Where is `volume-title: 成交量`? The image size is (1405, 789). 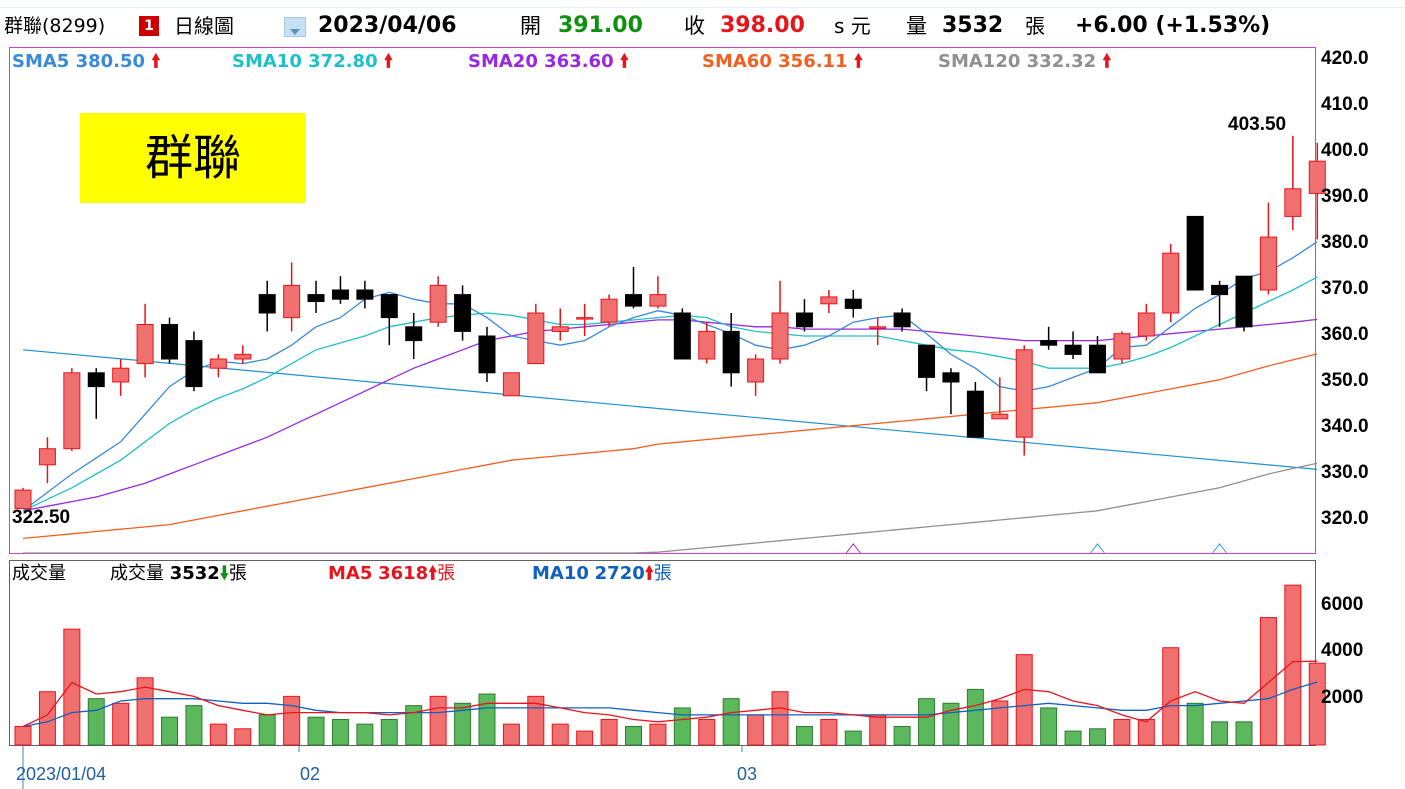
volume-title: 成交量 is located at coordinates (39, 573).